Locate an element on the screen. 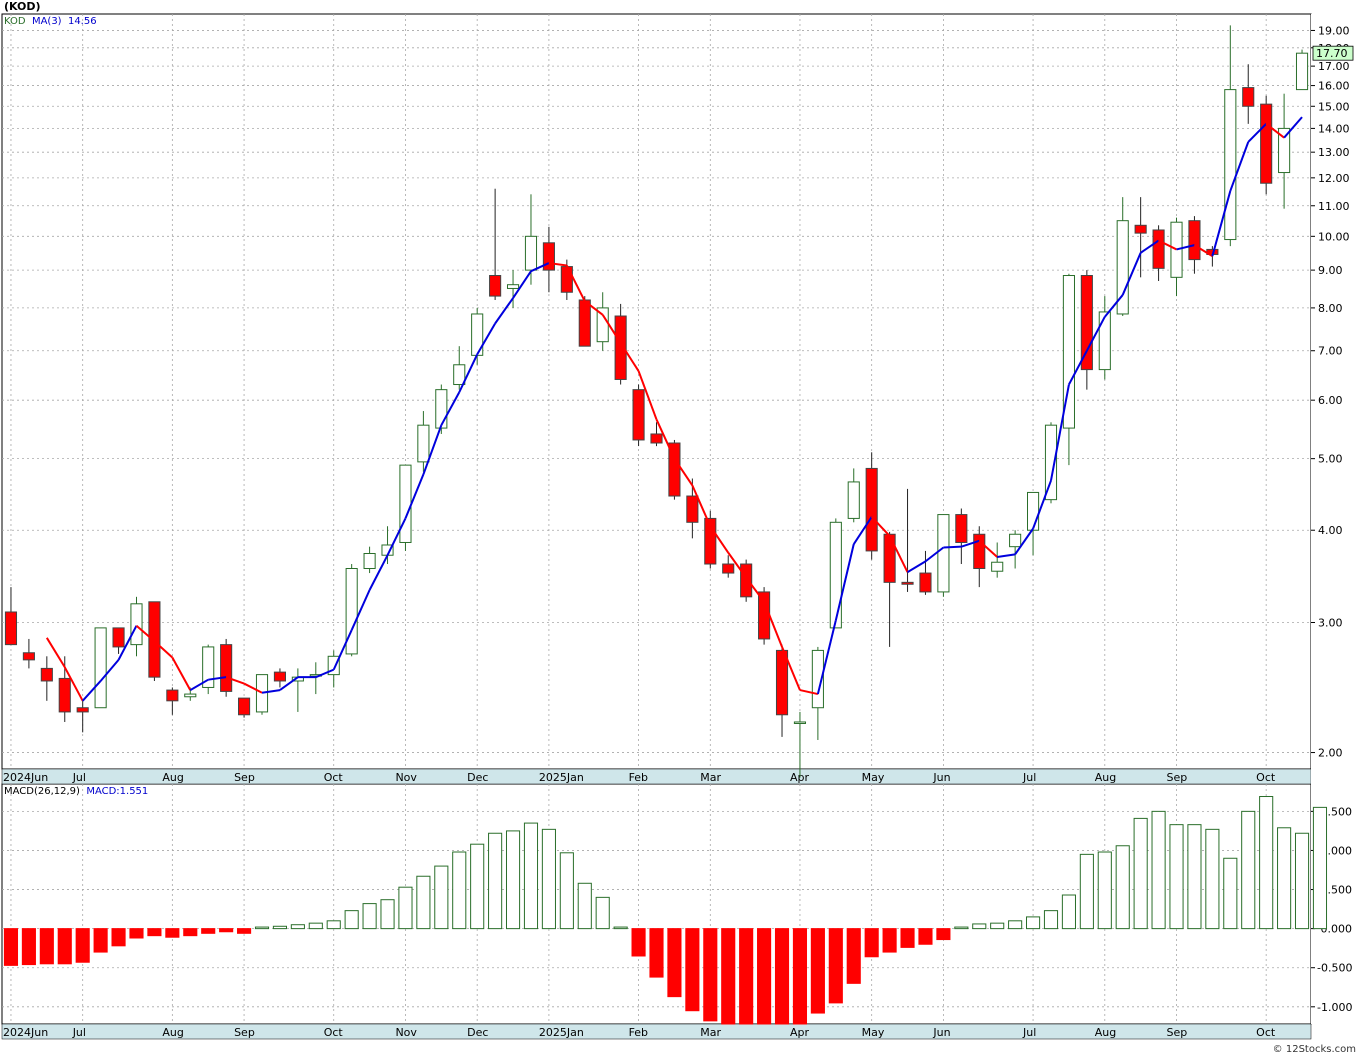 The height and width of the screenshot is (1056, 1360). macd-value: MACD:1.551 is located at coordinates (117, 791).